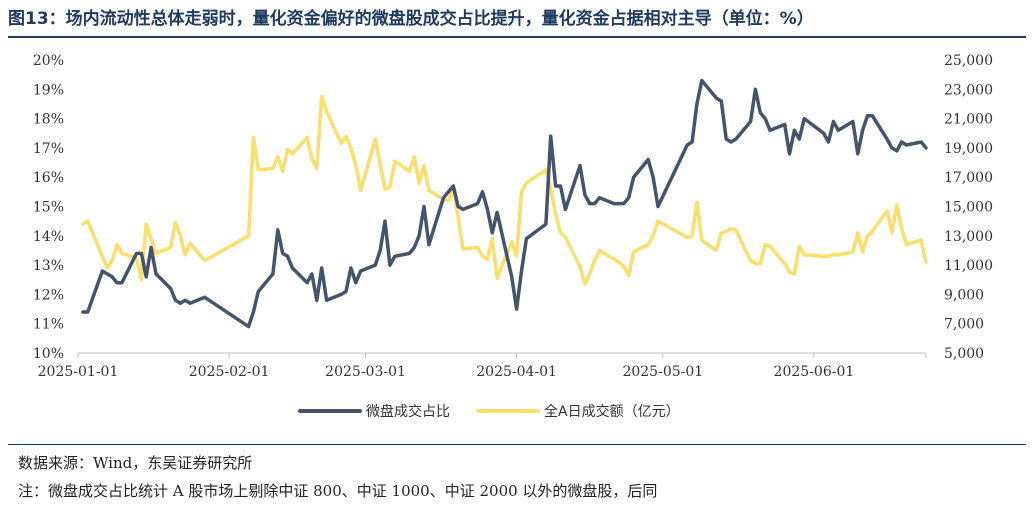 Image resolution: width=1032 pixels, height=506 pixels. I want to click on x-tick-label: 2025-01-01, so click(78, 372).